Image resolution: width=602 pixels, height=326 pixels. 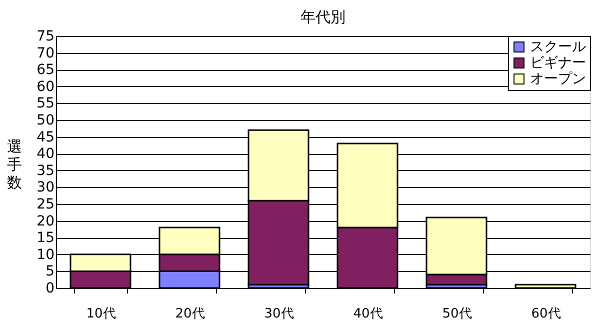 What do you see at coordinates (558, 63) in the screenshot?
I see `legend-label: ビギナー` at bounding box center [558, 63].